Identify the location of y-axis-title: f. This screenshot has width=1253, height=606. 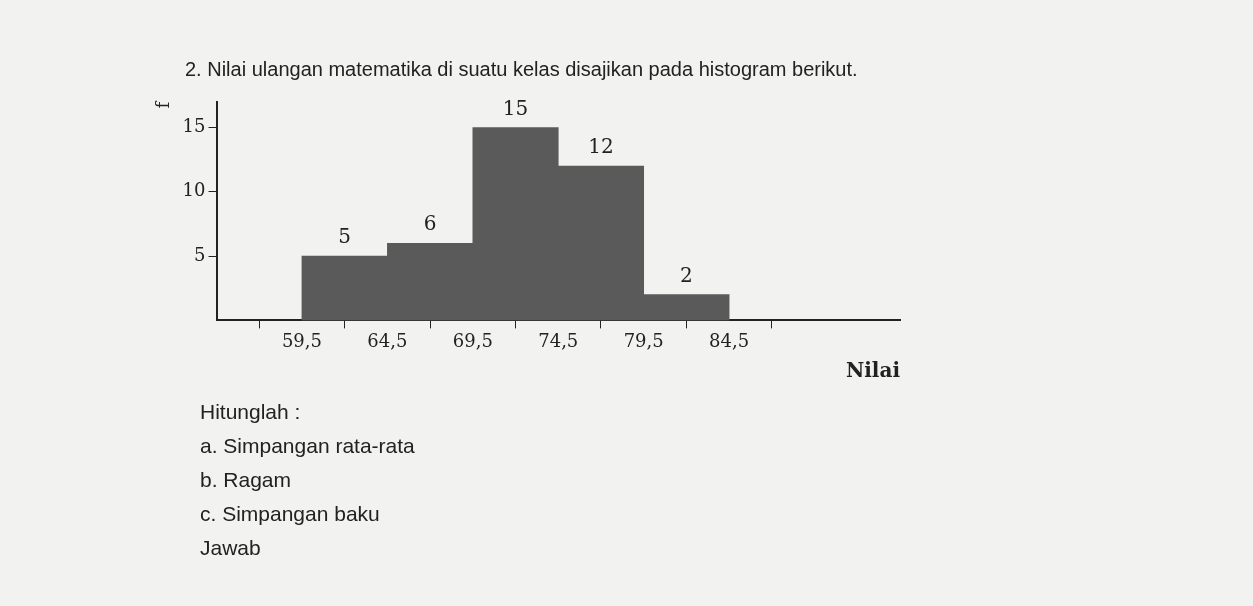
(163, 104).